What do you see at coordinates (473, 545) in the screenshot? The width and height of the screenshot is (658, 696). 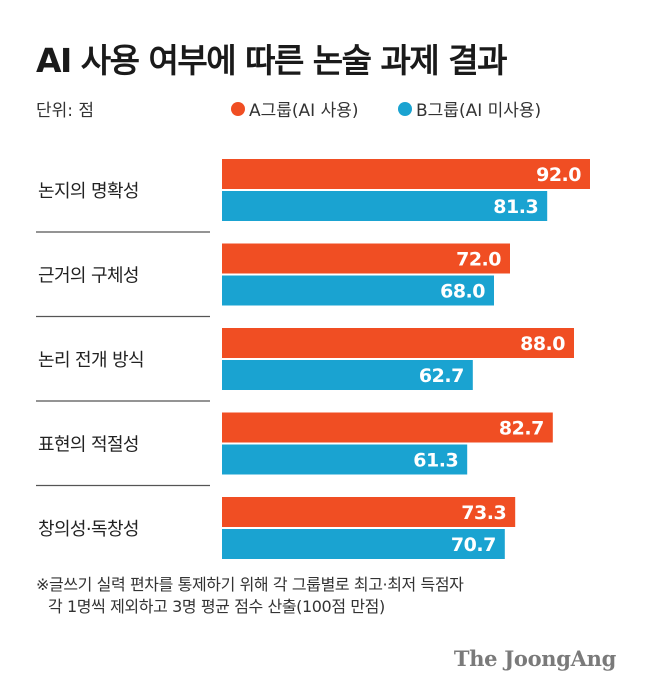 I see `value-label-b-5: 70.7` at bounding box center [473, 545].